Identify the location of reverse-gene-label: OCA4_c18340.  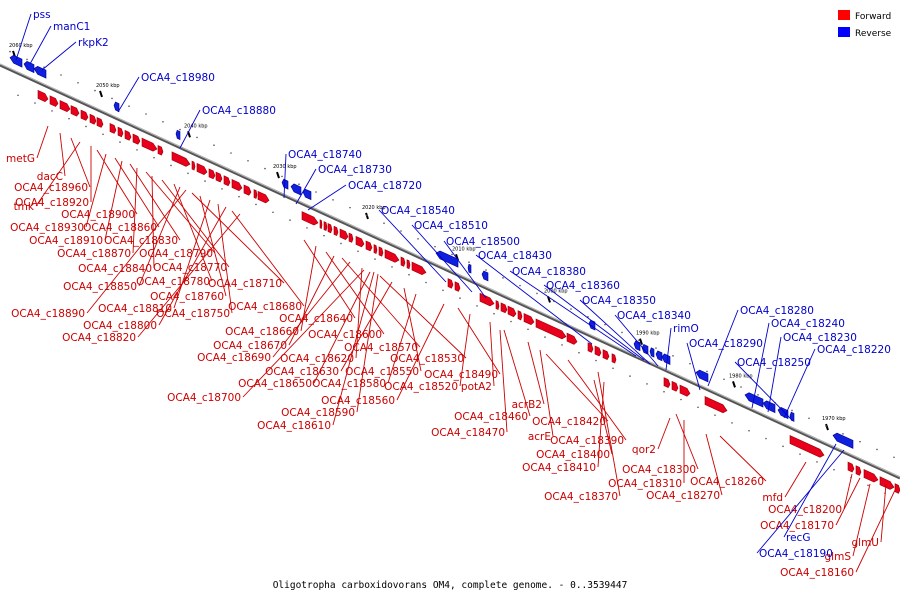
(654, 316).